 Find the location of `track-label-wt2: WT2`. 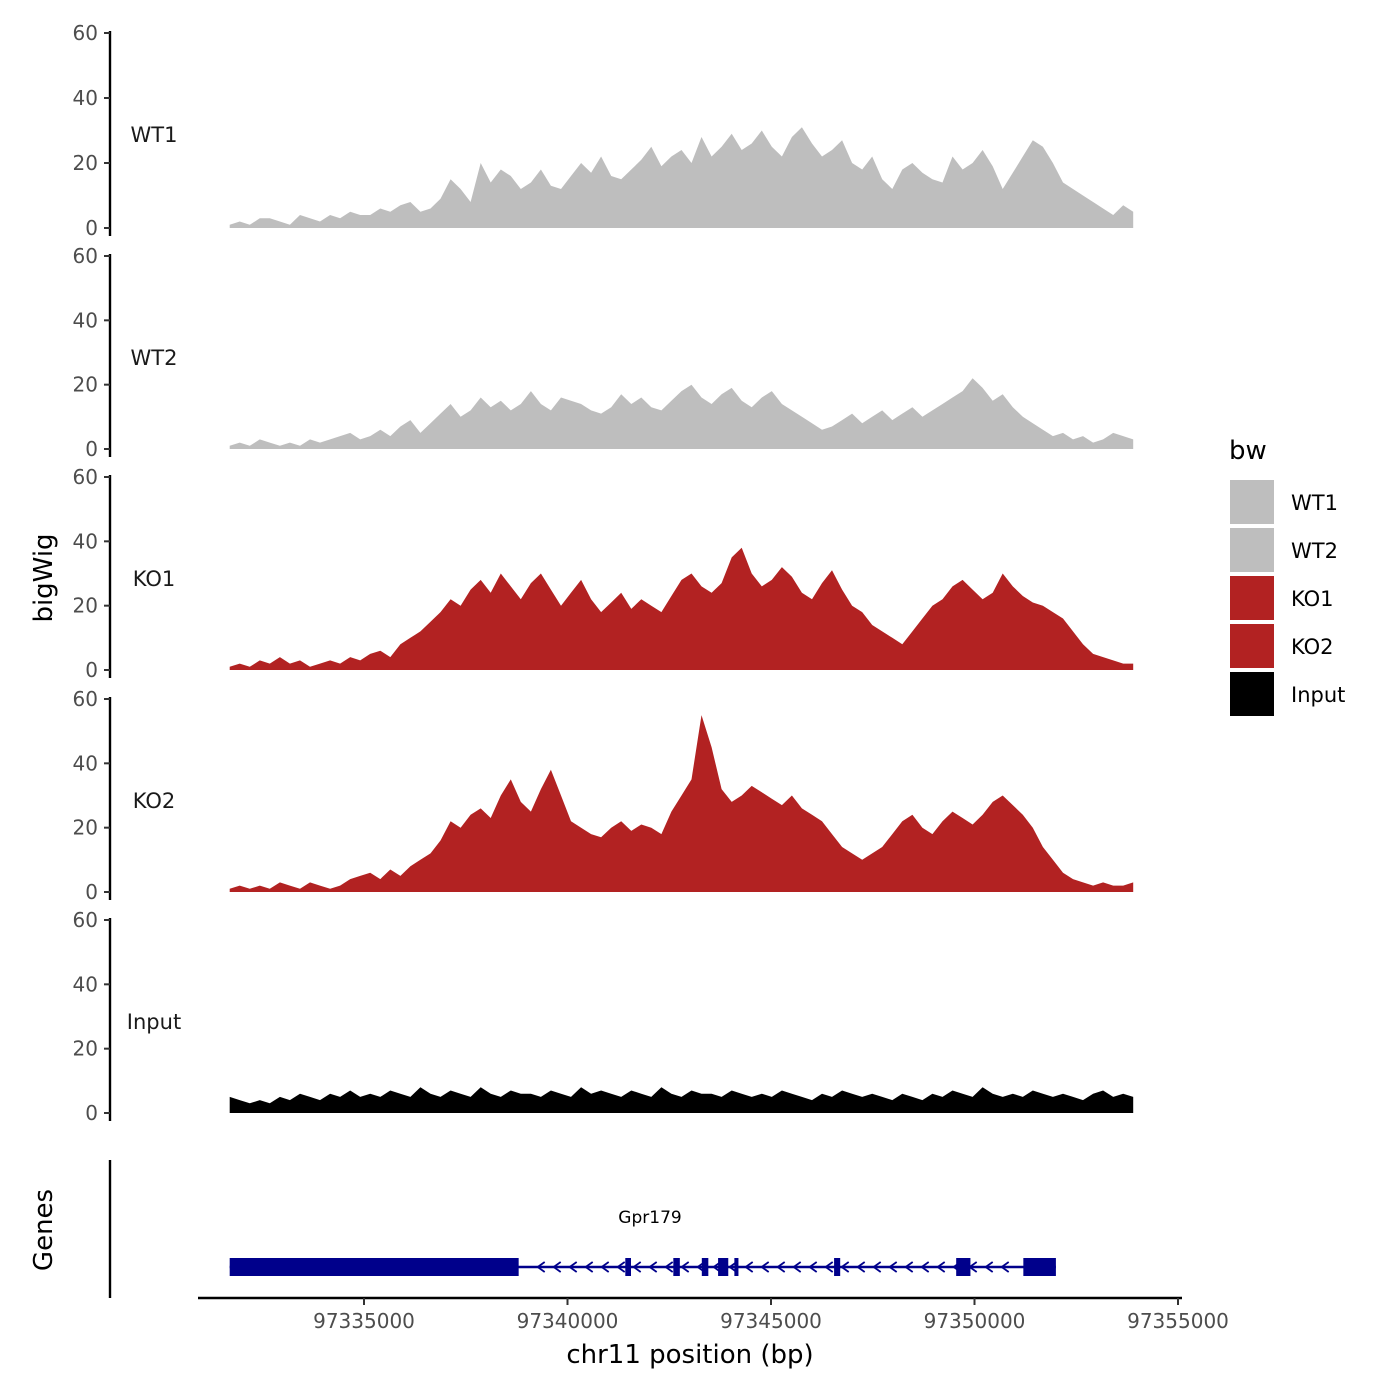

track-label-wt2: WT2 is located at coordinates (154, 358).